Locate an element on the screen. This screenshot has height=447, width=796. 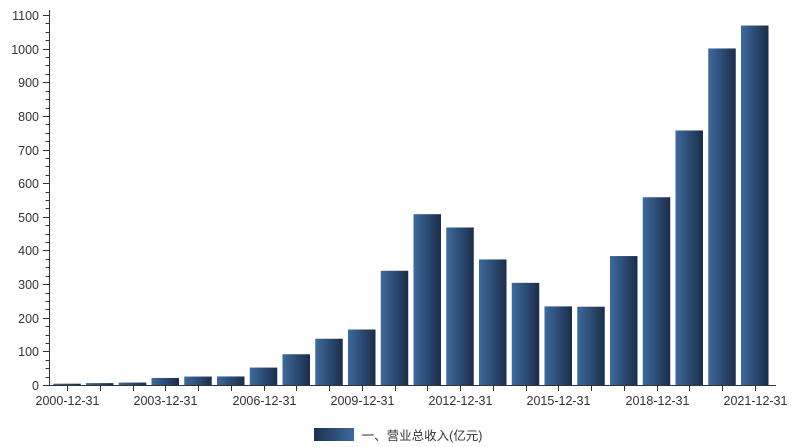
y-tick-label: 1000 is located at coordinates (25, 50).